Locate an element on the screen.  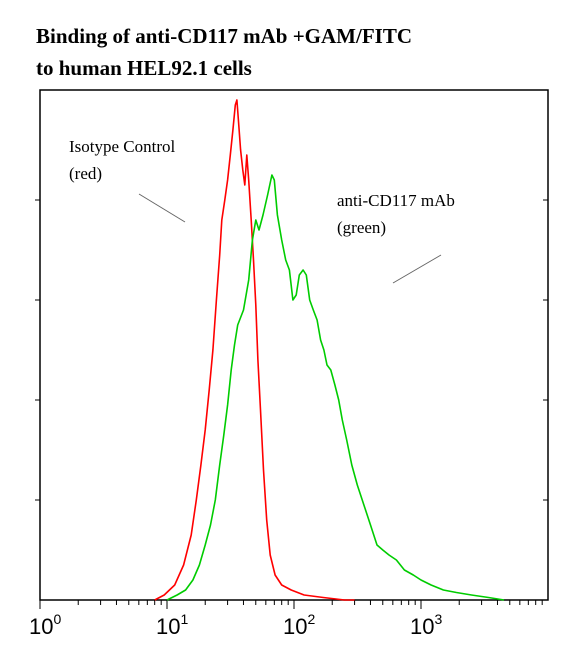
x-tick-label-0: 10⁰ is located at coordinates (45, 625).